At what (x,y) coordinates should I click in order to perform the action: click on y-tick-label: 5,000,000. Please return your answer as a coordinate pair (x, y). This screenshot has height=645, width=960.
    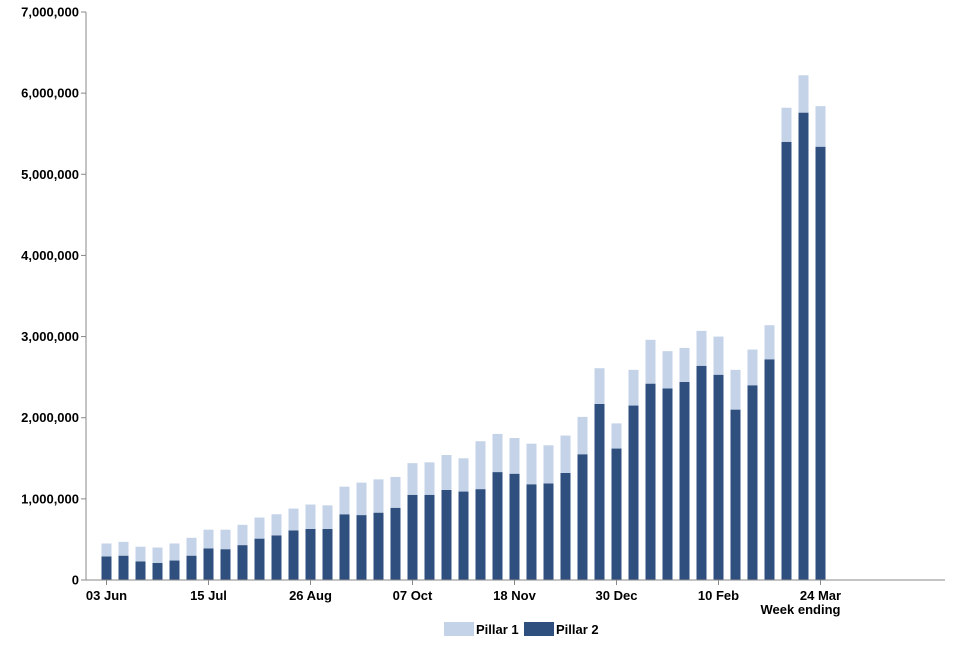
    Looking at the image, I should click on (50, 174).